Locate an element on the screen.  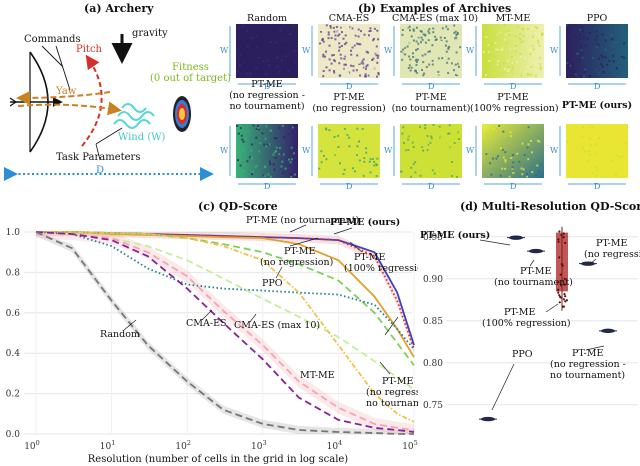
y-tick-label: 0.80 is located at coordinates (433, 364).